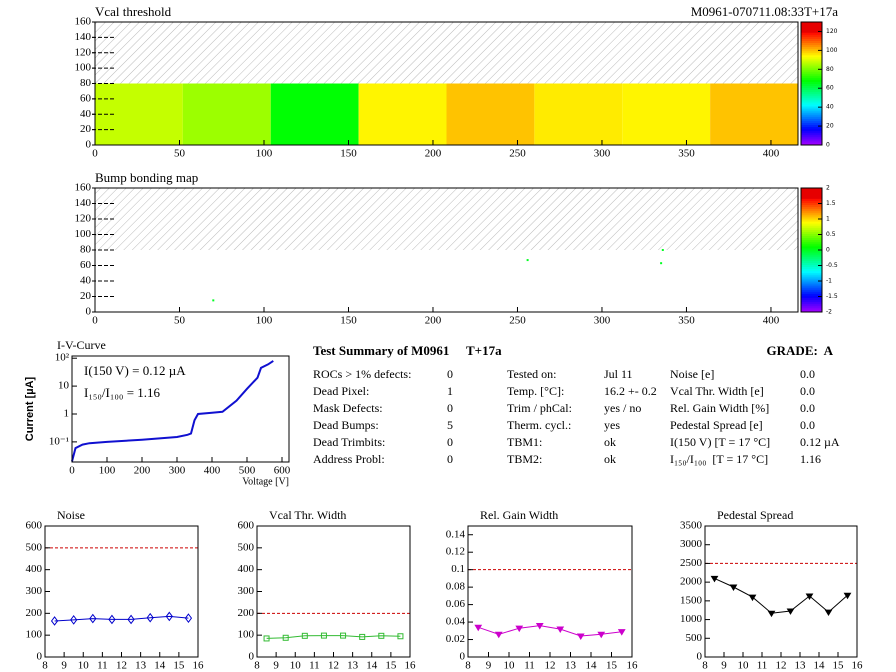 The image size is (896, 672). I want to click on x-tick-label: 13, so click(353, 666).